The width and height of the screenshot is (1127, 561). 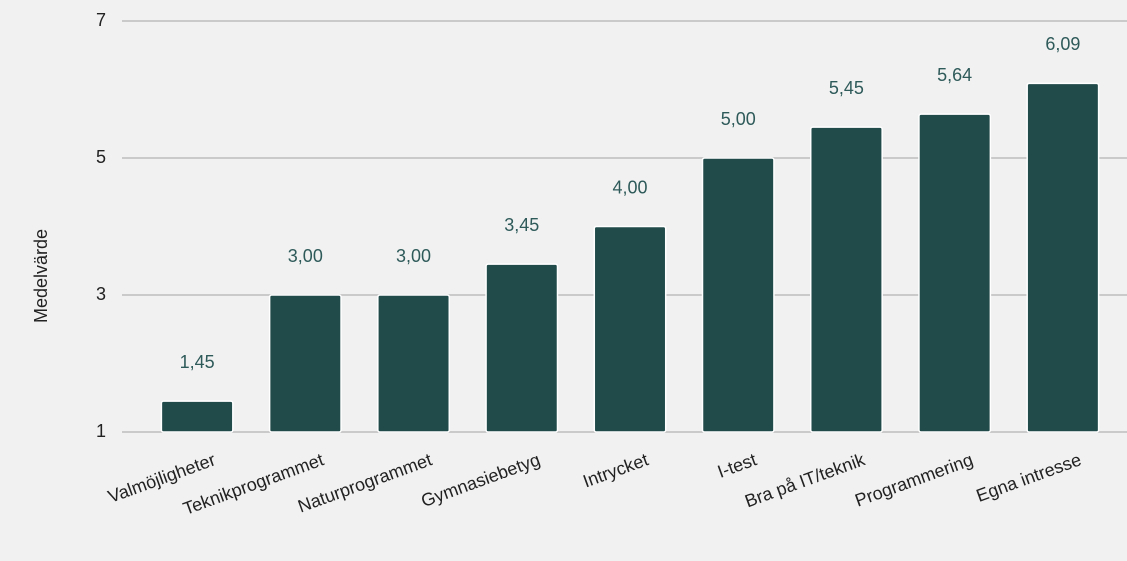 I want to click on x-tick-label: Bra på IT/teknik, so click(x=805, y=480).